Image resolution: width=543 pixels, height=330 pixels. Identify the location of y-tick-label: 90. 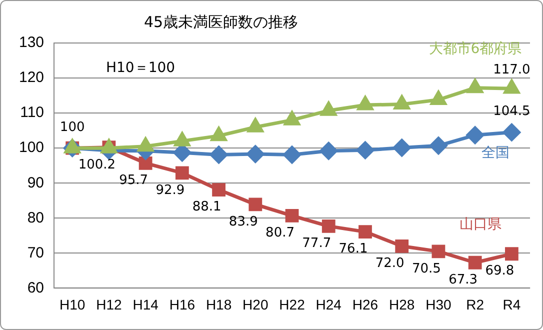
(35, 183).